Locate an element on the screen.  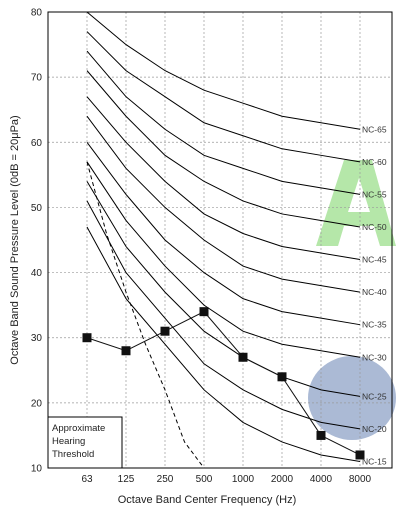
x-tick-labels: 63 125 250 500 1000 2000 4000 8000 is located at coordinates (226, 479).